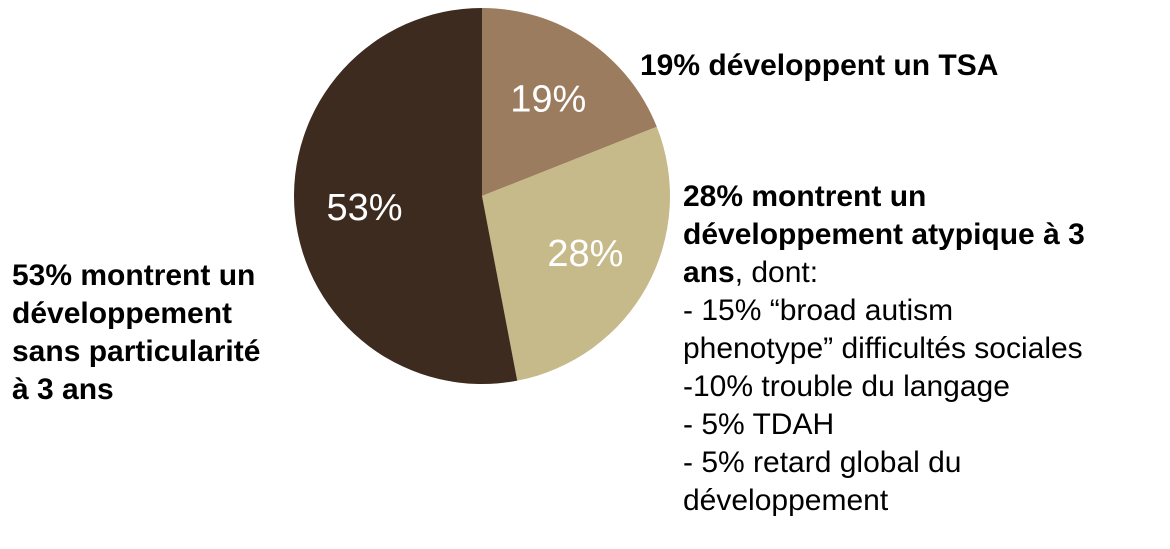 The width and height of the screenshot is (1170, 549). What do you see at coordinates (364, 208) in the screenshot?
I see `pie-slice-label: 53%` at bounding box center [364, 208].